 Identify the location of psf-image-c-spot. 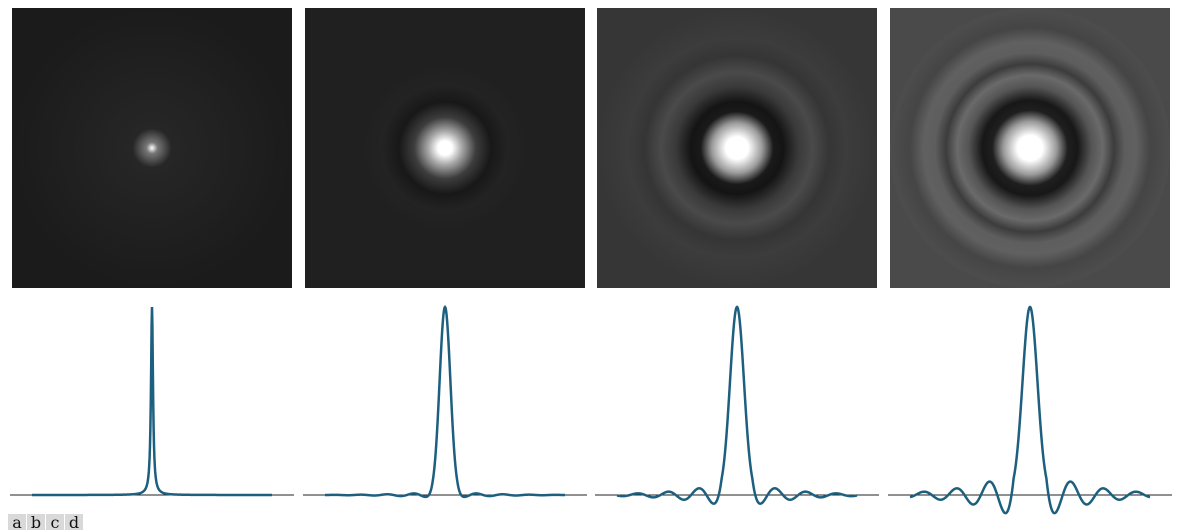
(737, 148).